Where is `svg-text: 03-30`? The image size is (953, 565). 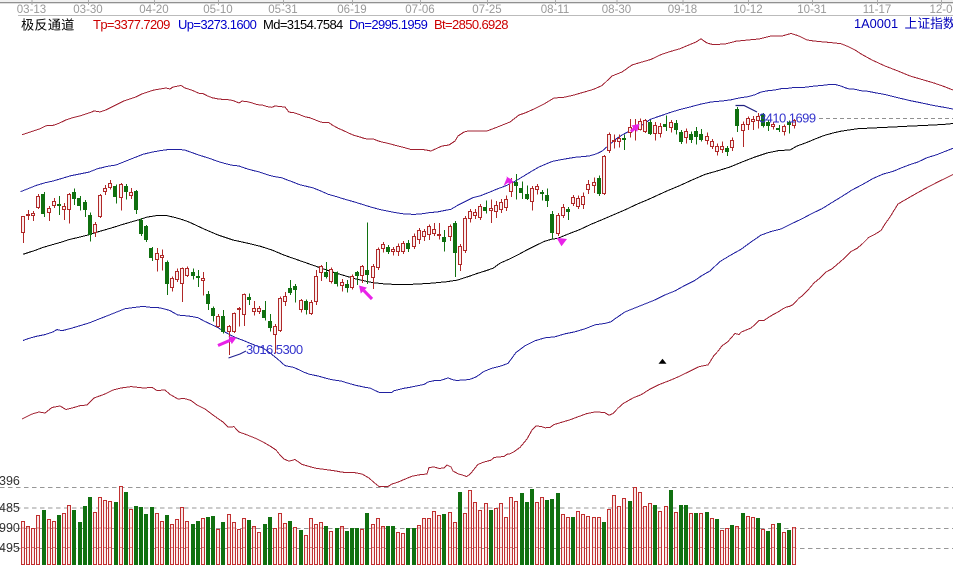 svg-text: 03-30 is located at coordinates (87, 10).